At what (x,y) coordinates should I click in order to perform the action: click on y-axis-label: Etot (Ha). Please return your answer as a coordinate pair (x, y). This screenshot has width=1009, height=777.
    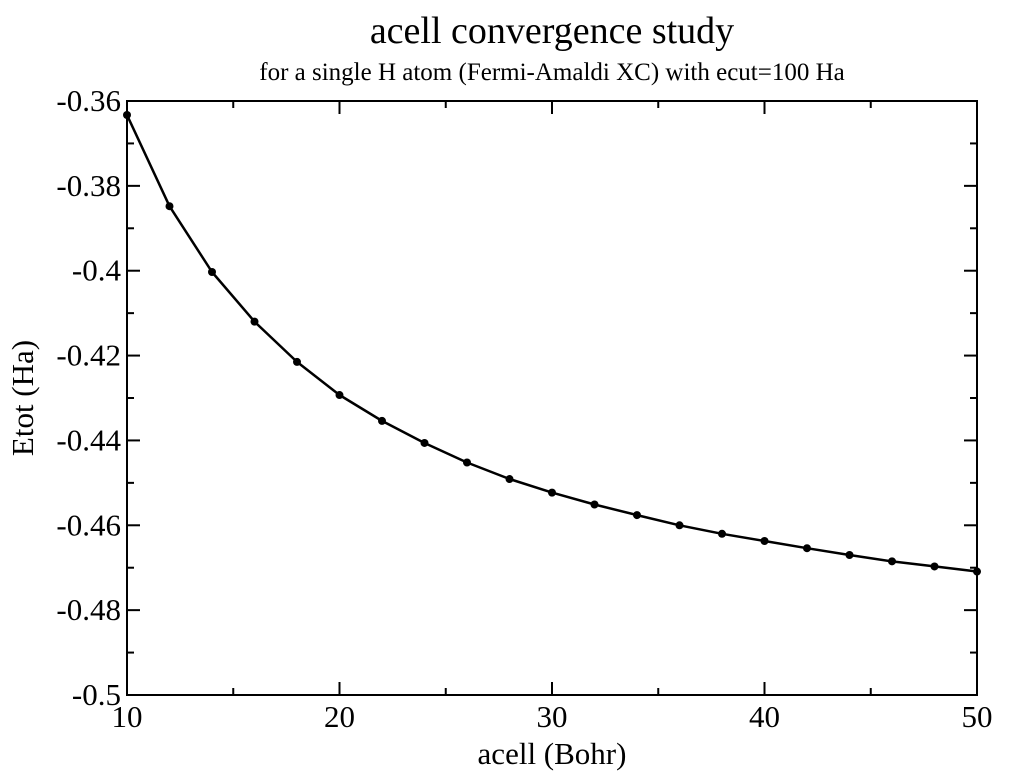
    Looking at the image, I should click on (22, 398).